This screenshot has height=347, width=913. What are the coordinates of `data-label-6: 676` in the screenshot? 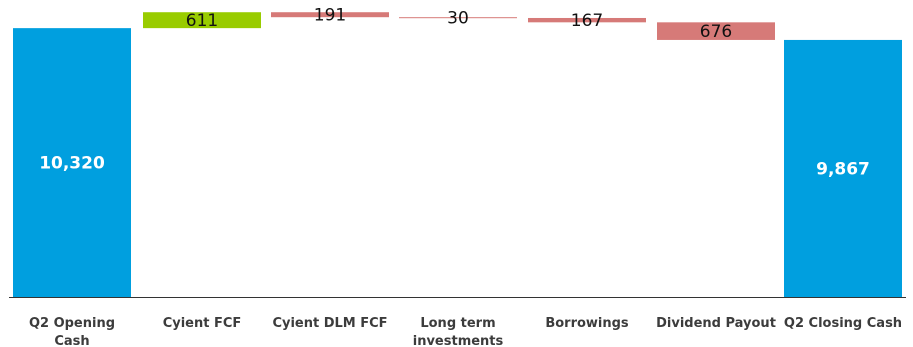 It's located at (716, 32).